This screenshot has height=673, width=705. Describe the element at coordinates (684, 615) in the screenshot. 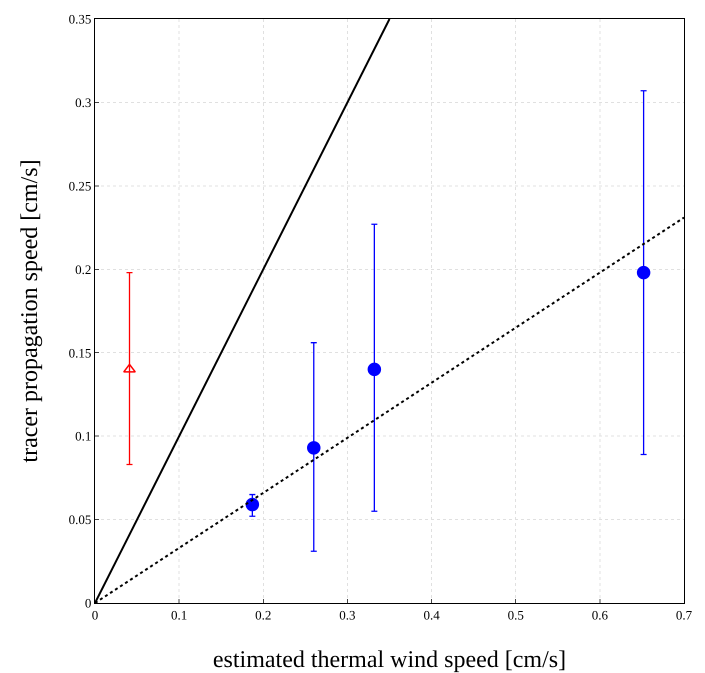

I see `x-tick-label: 0.7` at that location.